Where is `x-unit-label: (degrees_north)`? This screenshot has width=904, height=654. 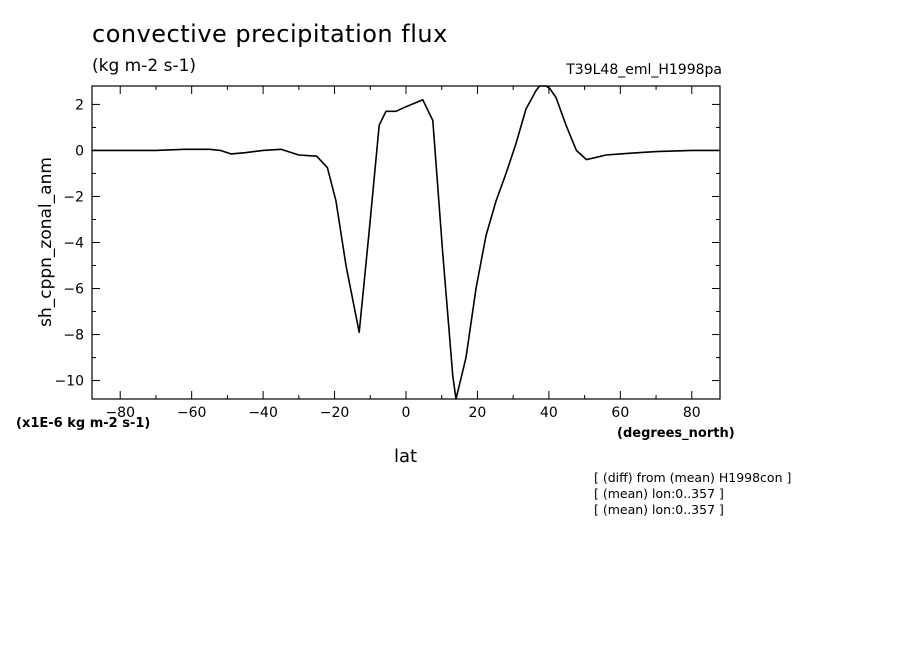 x-unit-label: (degrees_north) is located at coordinates (676, 433).